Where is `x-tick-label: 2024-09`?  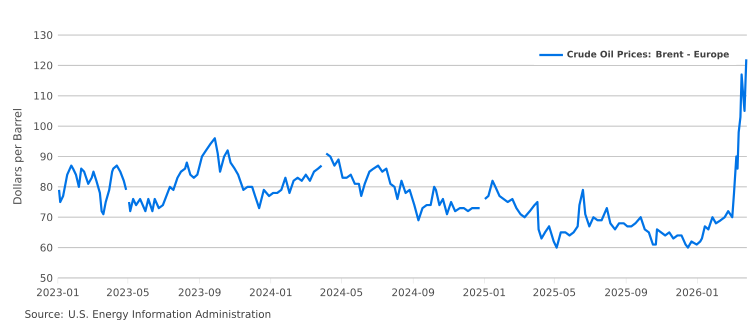
x-tick-label: 2024-09 is located at coordinates (413, 292).